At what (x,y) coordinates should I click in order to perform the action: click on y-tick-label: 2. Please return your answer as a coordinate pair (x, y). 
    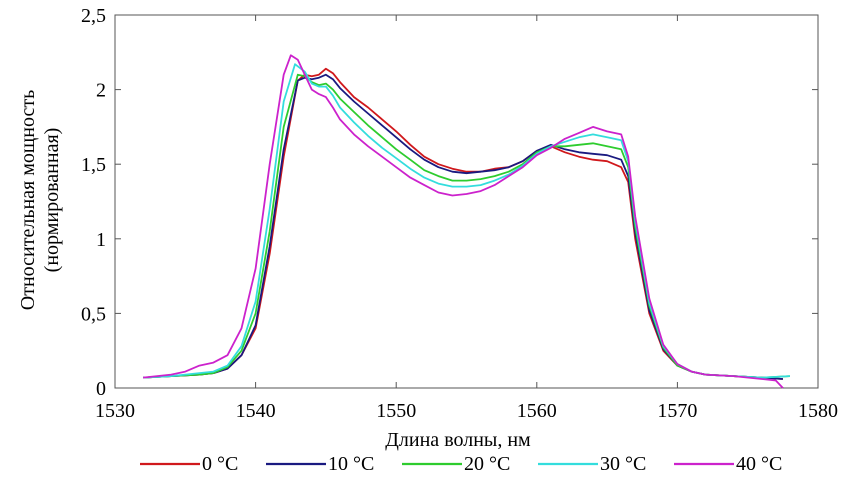
    Looking at the image, I should click on (101, 91).